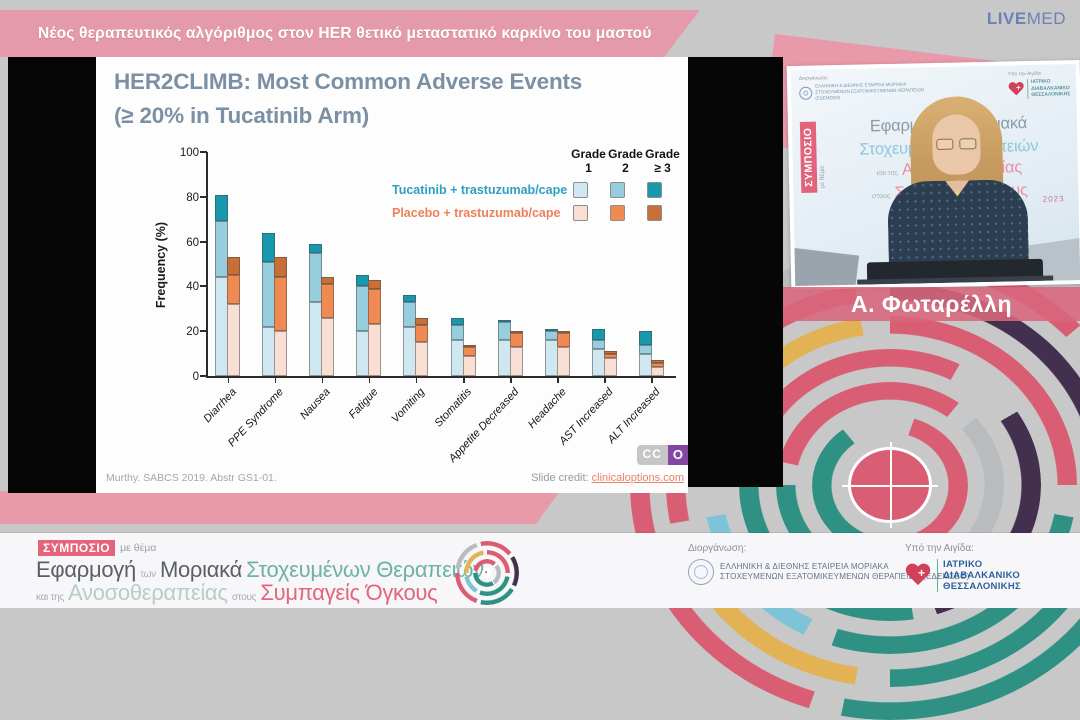 The height and width of the screenshot is (720, 1080). What do you see at coordinates (662, 161) in the screenshot?
I see `legend-grade-header: Grade ≥ 3` at bounding box center [662, 161].